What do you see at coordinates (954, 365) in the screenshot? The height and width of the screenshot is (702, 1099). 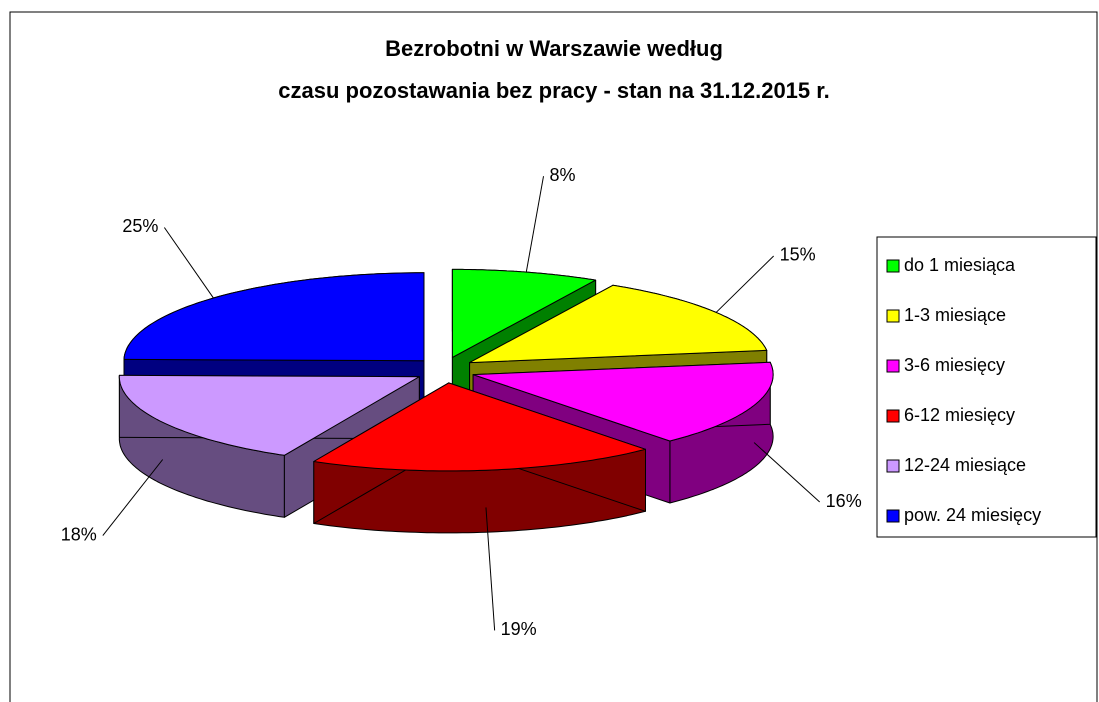 I see `legend-label: 3-6 miesięcy` at bounding box center [954, 365].